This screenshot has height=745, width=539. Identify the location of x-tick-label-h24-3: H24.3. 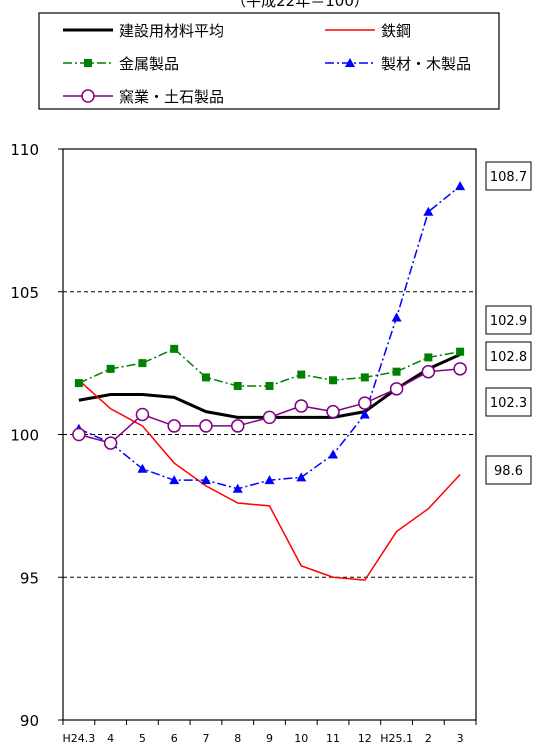
(79, 738).